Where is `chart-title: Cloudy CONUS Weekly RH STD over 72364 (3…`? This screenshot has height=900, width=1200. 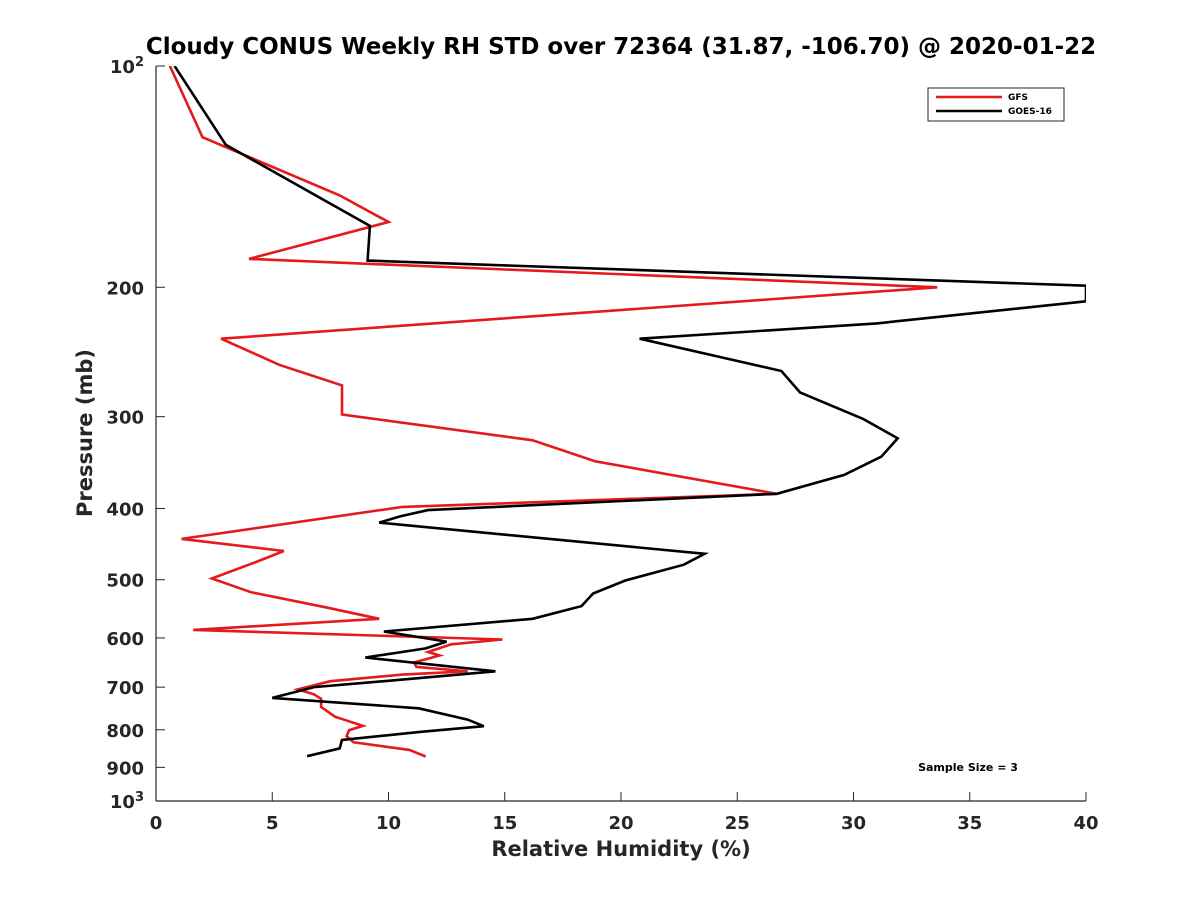
chart-title: Cloudy CONUS Weekly RH STD over 72364 (3… is located at coordinates (621, 47).